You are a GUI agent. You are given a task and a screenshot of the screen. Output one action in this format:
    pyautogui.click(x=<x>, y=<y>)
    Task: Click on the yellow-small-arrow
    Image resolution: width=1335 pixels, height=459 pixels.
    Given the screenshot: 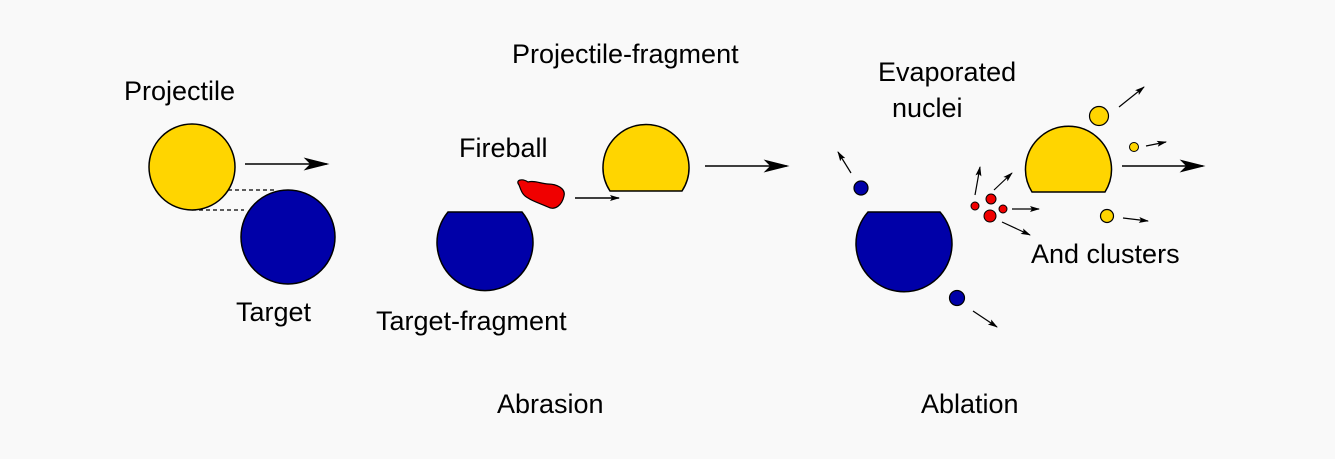 What is the action you would take?
    pyautogui.click(x=1156, y=143)
    